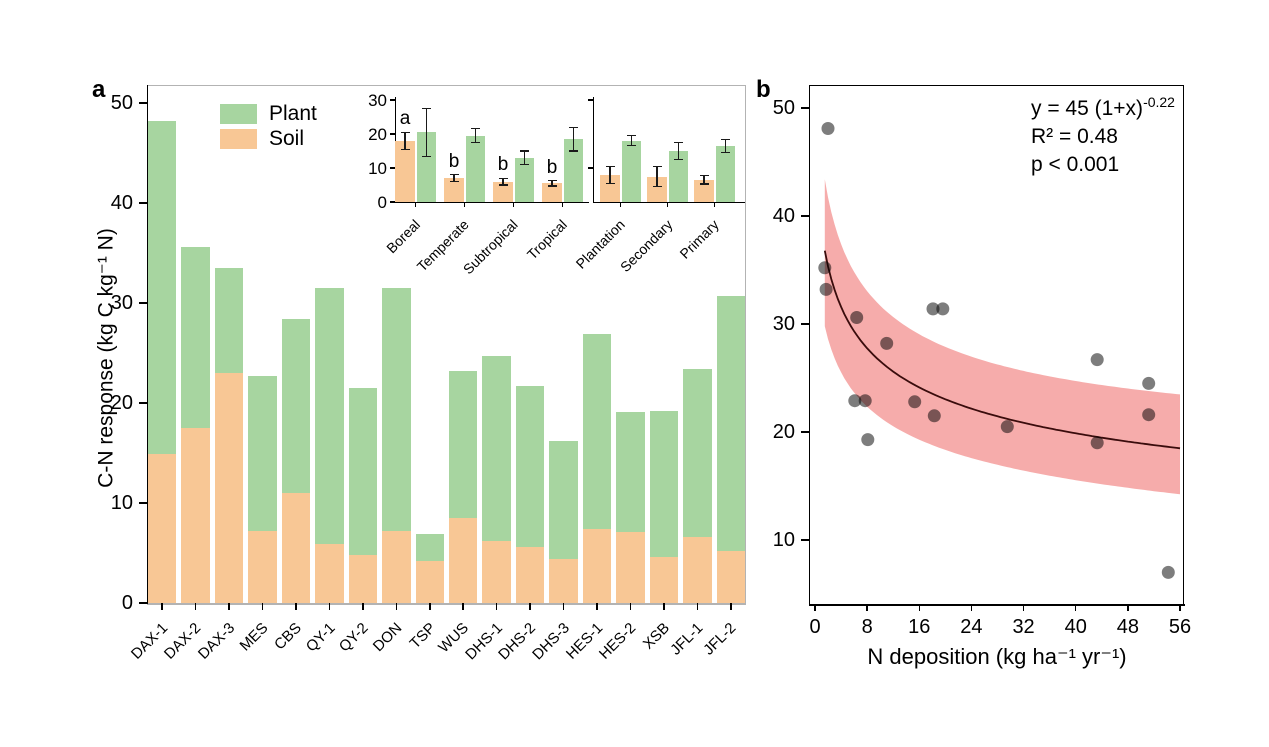 This screenshot has width=1269, height=747. I want to click on panel-a-y-axis-title: C-N response (kg C kg⁻¹ N), so click(106, 358).